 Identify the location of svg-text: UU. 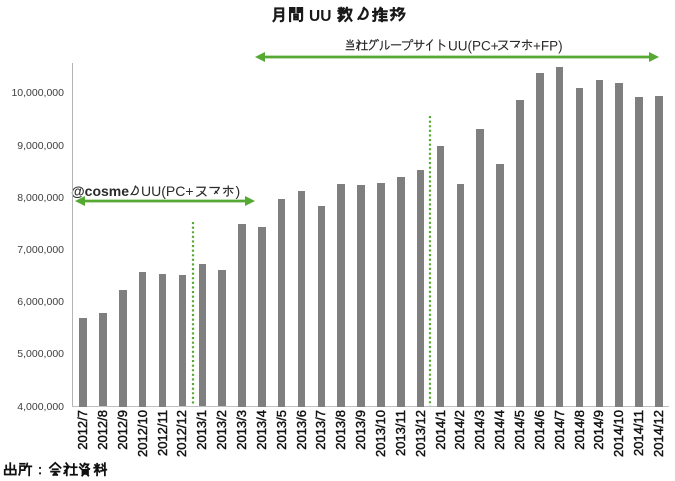
(320, 16).